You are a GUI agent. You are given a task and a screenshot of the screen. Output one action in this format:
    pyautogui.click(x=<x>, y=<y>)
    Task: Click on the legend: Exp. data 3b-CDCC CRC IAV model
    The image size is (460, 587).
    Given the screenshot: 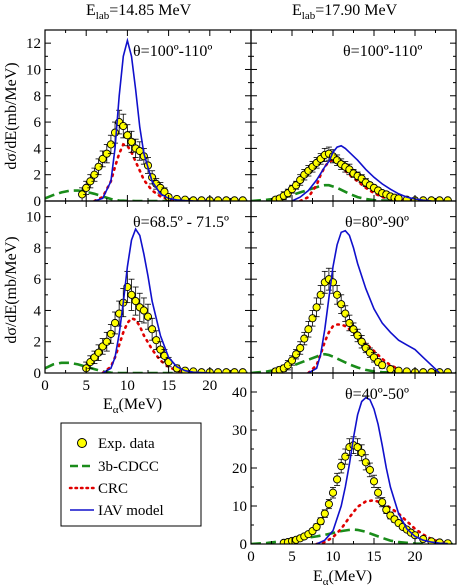 What is the action you would take?
    pyautogui.click(x=131, y=474)
    